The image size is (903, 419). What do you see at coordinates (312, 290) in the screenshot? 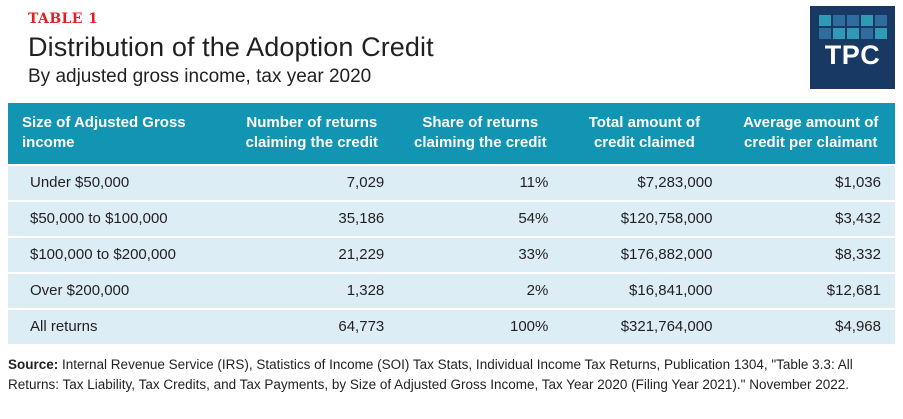
I see `table-cell: 1,328` at bounding box center [312, 290].